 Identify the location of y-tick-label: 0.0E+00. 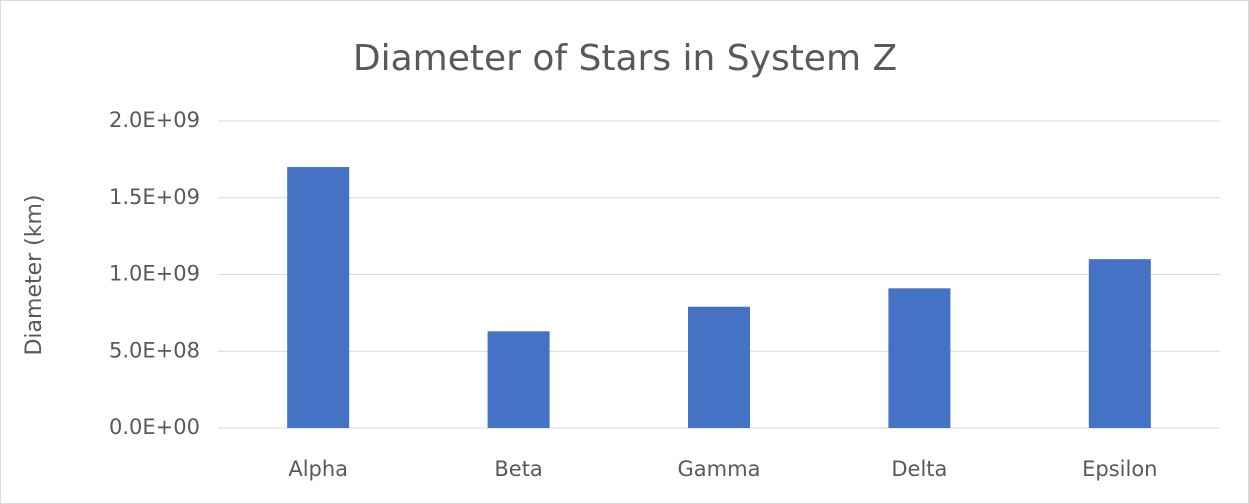
(154, 427).